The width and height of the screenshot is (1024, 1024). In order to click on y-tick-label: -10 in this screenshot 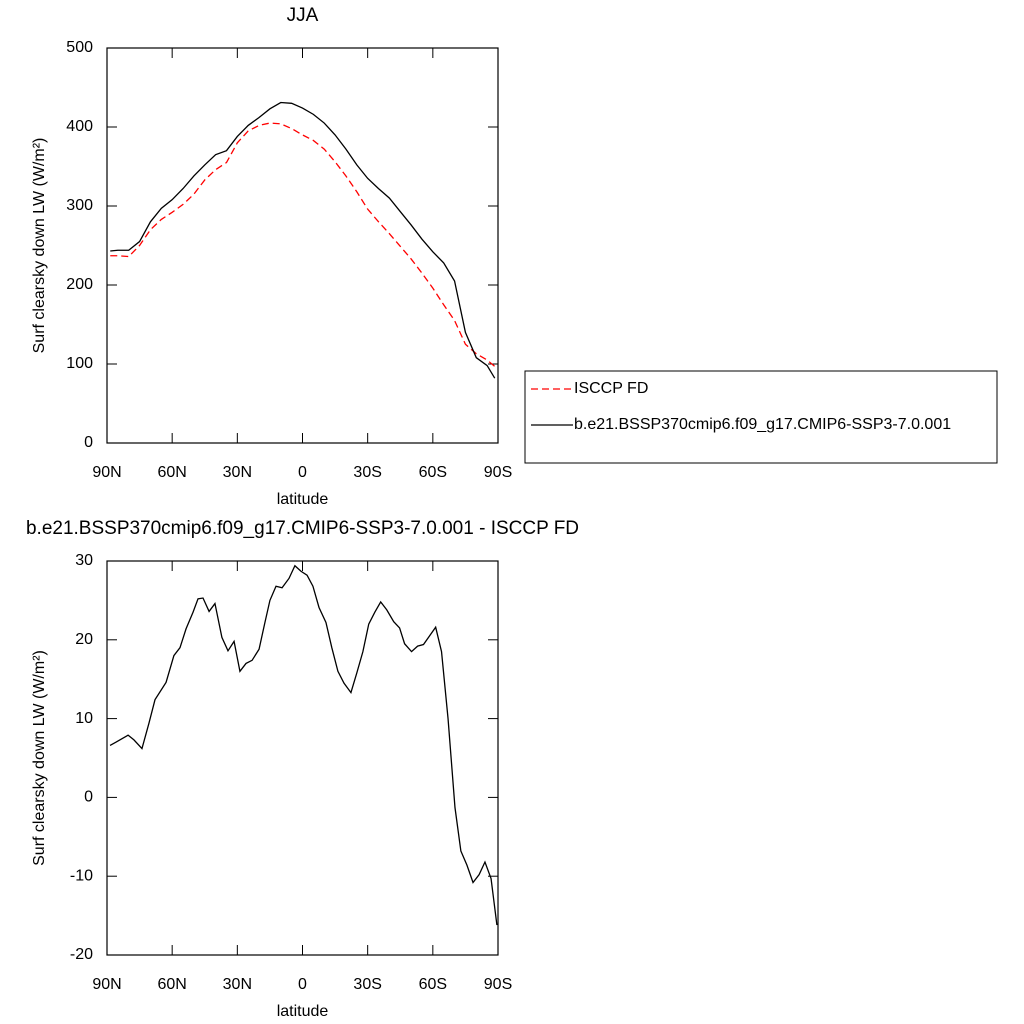, I will do `click(81, 875)`.